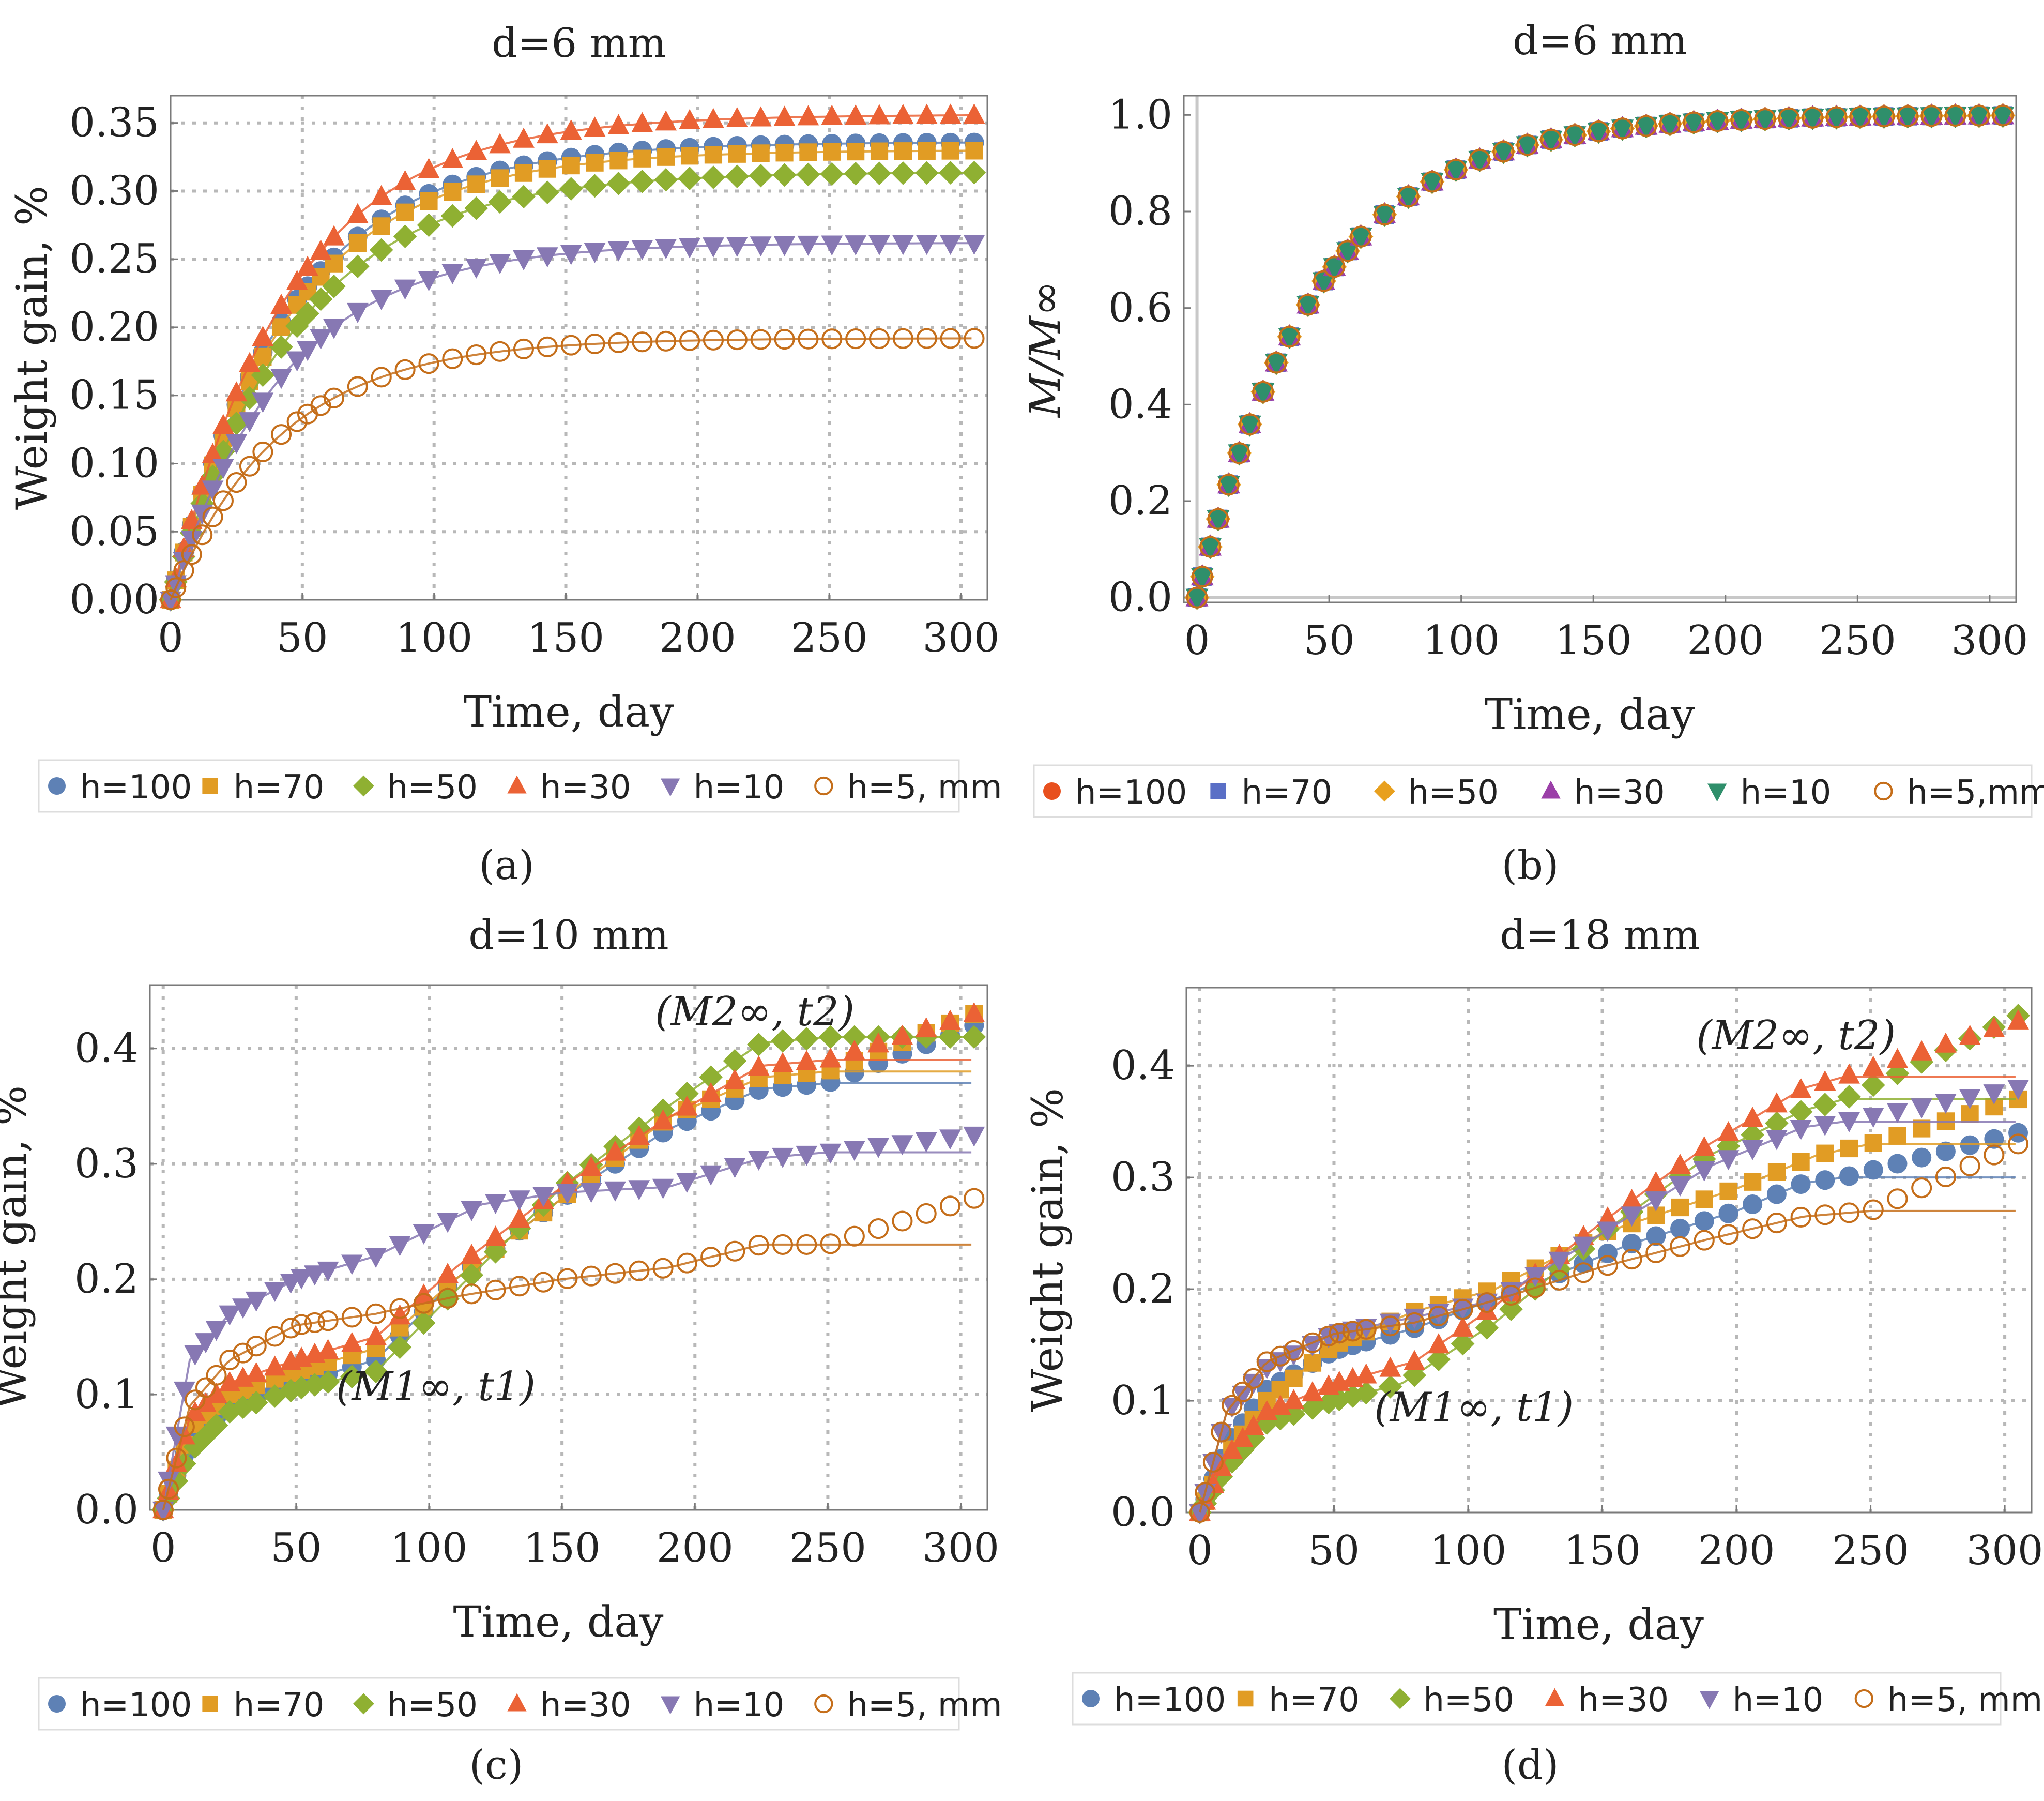 The height and width of the screenshot is (1801, 2044). What do you see at coordinates (559, 1622) in the screenshot?
I see `x-axis-label: Time, day` at bounding box center [559, 1622].